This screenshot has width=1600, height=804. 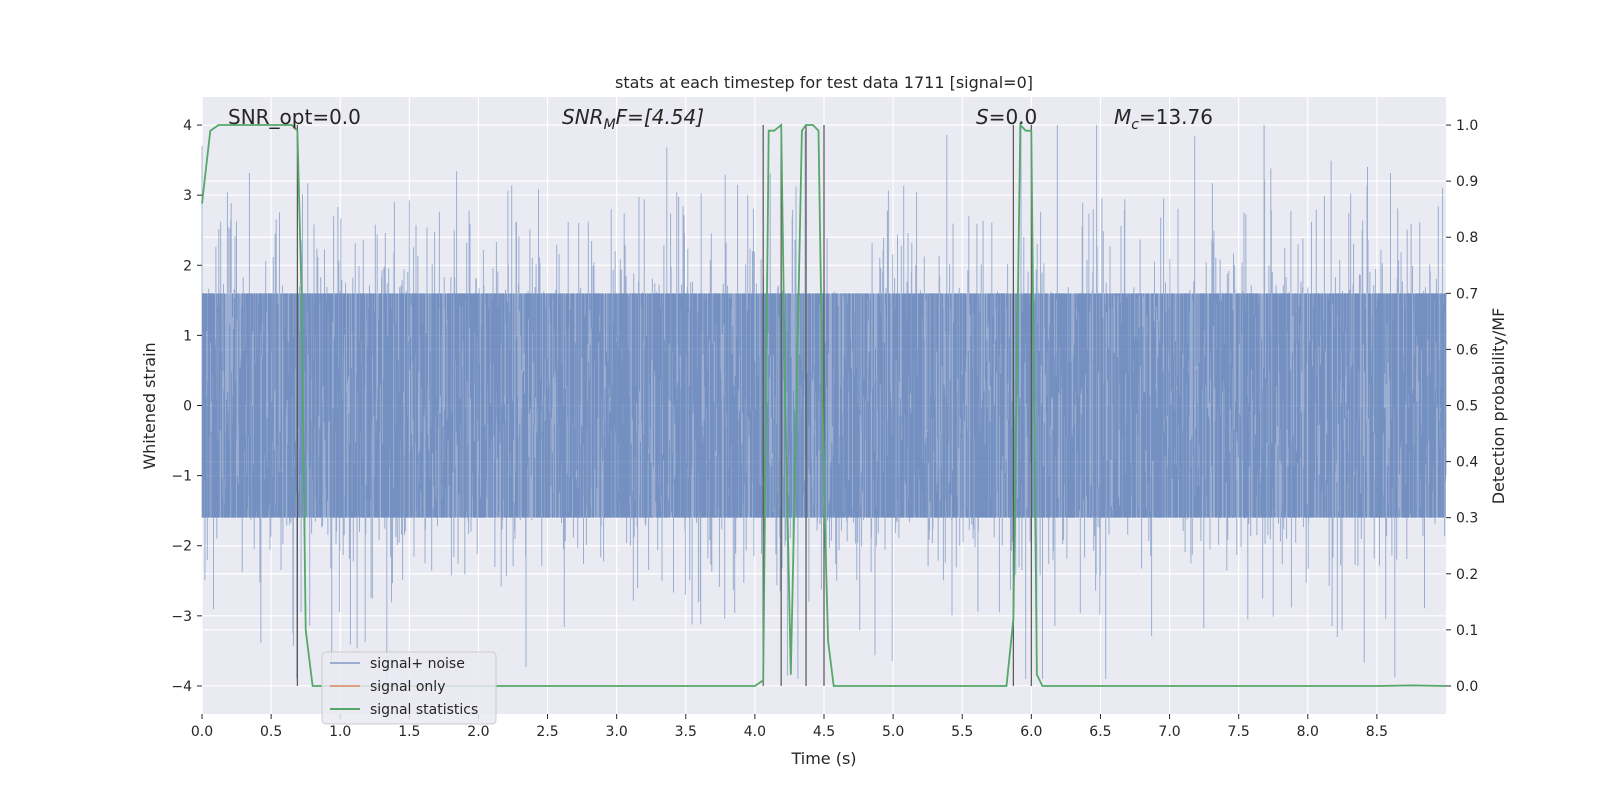 What do you see at coordinates (340, 732) in the screenshot?
I see `x-tick-label: 1.0` at bounding box center [340, 732].